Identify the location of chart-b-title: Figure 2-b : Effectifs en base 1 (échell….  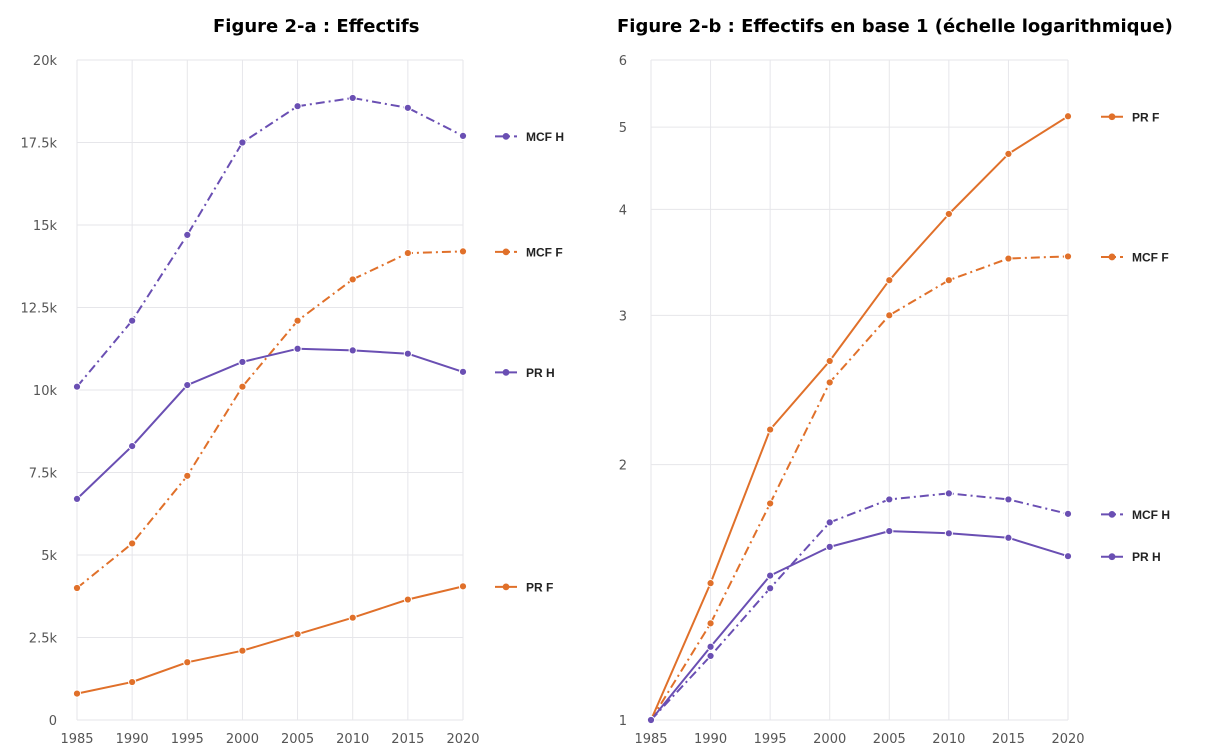
(895, 26).